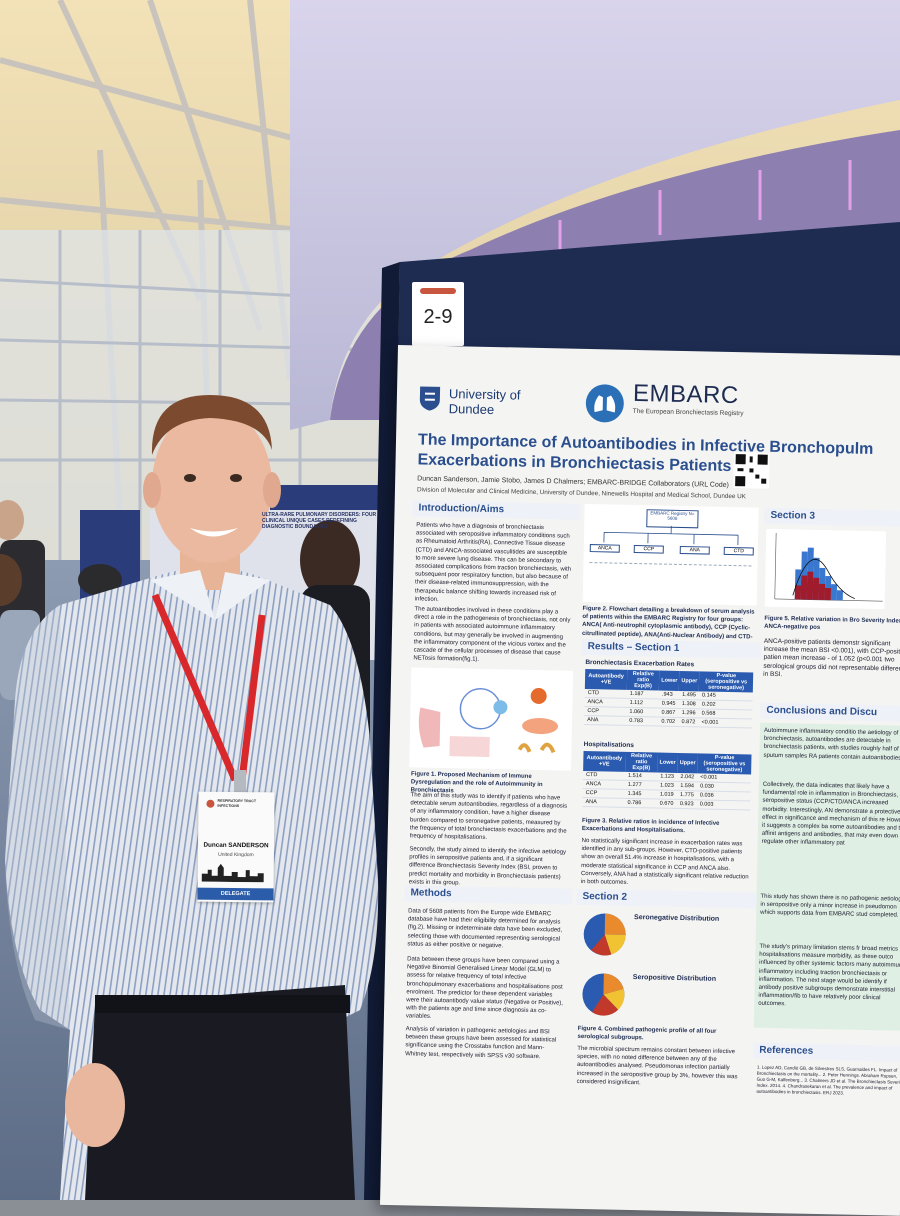  What do you see at coordinates (604, 934) in the screenshot?
I see `seronegative-pie` at bounding box center [604, 934].